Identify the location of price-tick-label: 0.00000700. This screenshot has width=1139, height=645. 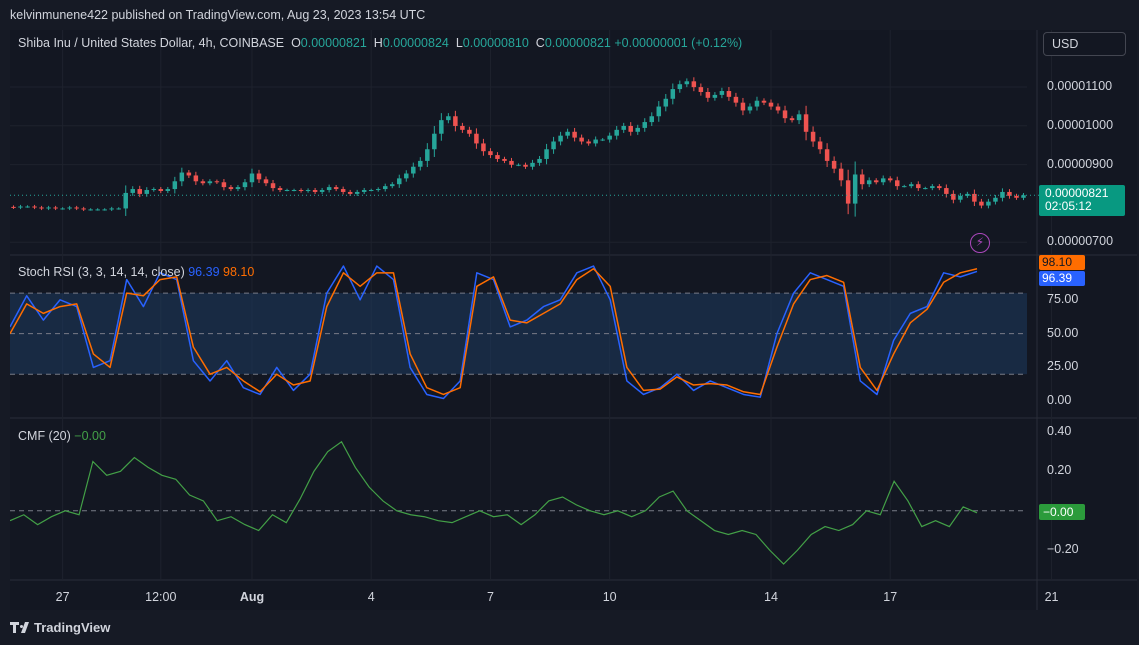
(1080, 241).